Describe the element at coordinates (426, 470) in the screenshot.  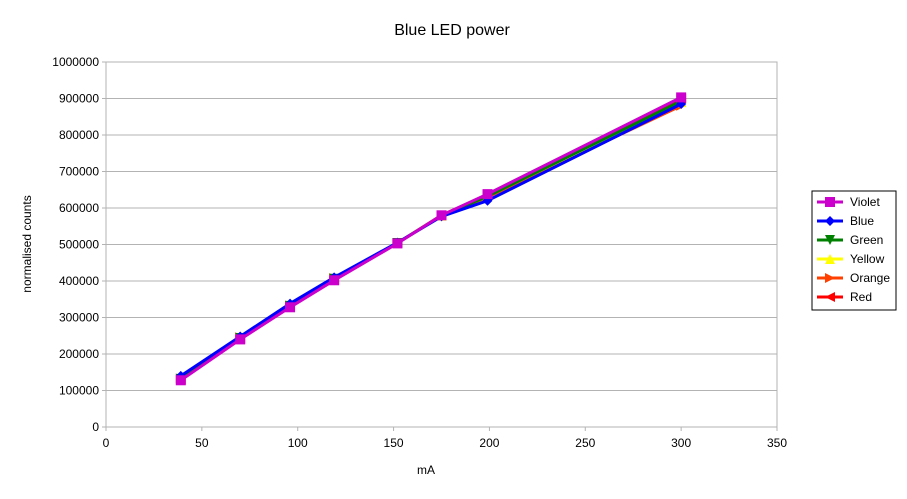
I see `x-axis-title: mA` at that location.